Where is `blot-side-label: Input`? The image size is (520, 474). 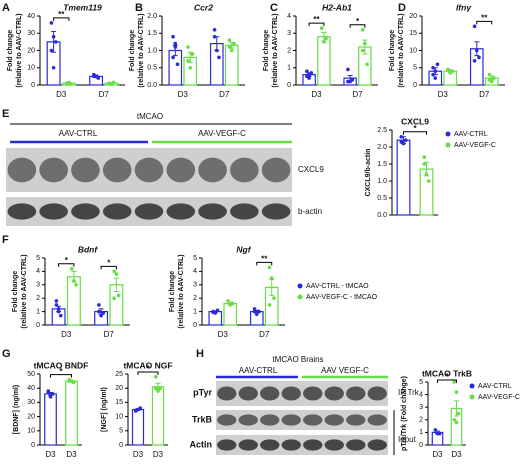
blot-side-label: Input is located at coordinates (407, 439).